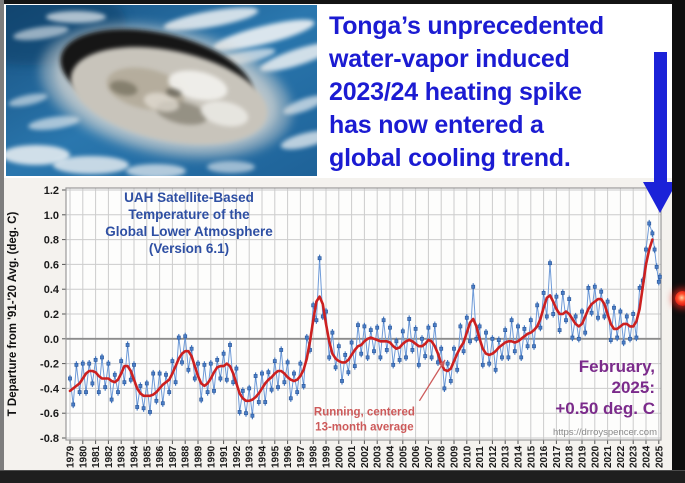 Image resolution: width=685 pixels, height=483 pixels. What do you see at coordinates (617, 366) in the screenshot?
I see `current-value-label: February,` at bounding box center [617, 366].